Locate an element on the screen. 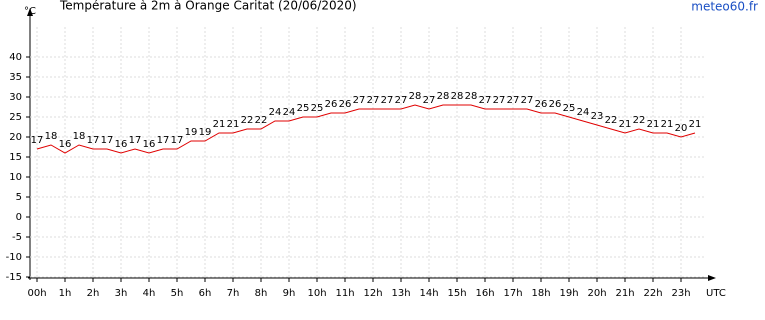 The image size is (765, 320). x-tick-label: 23h is located at coordinates (680, 293).